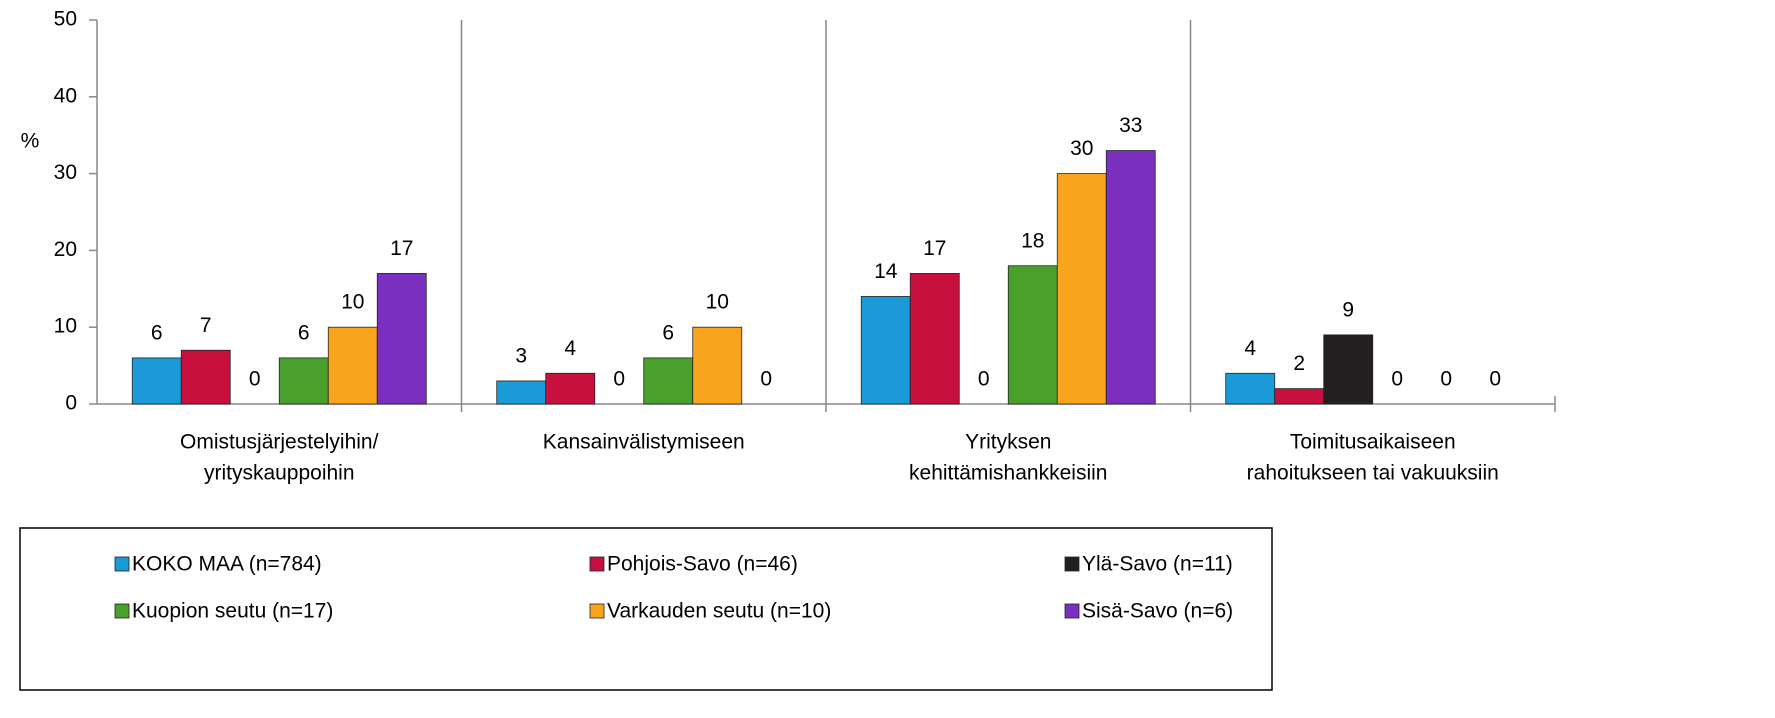  Describe the element at coordinates (1032, 240) in the screenshot. I see `value-label: 18` at that location.